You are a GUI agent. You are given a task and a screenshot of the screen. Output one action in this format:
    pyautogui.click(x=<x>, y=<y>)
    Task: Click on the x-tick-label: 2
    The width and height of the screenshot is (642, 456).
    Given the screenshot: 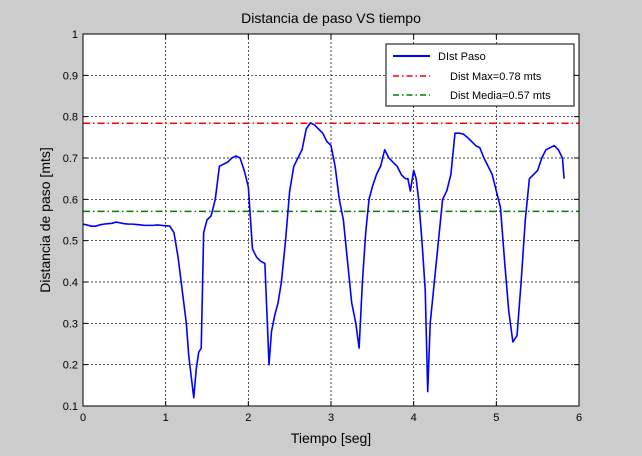 What is the action you would take?
    pyautogui.click(x=248, y=418)
    